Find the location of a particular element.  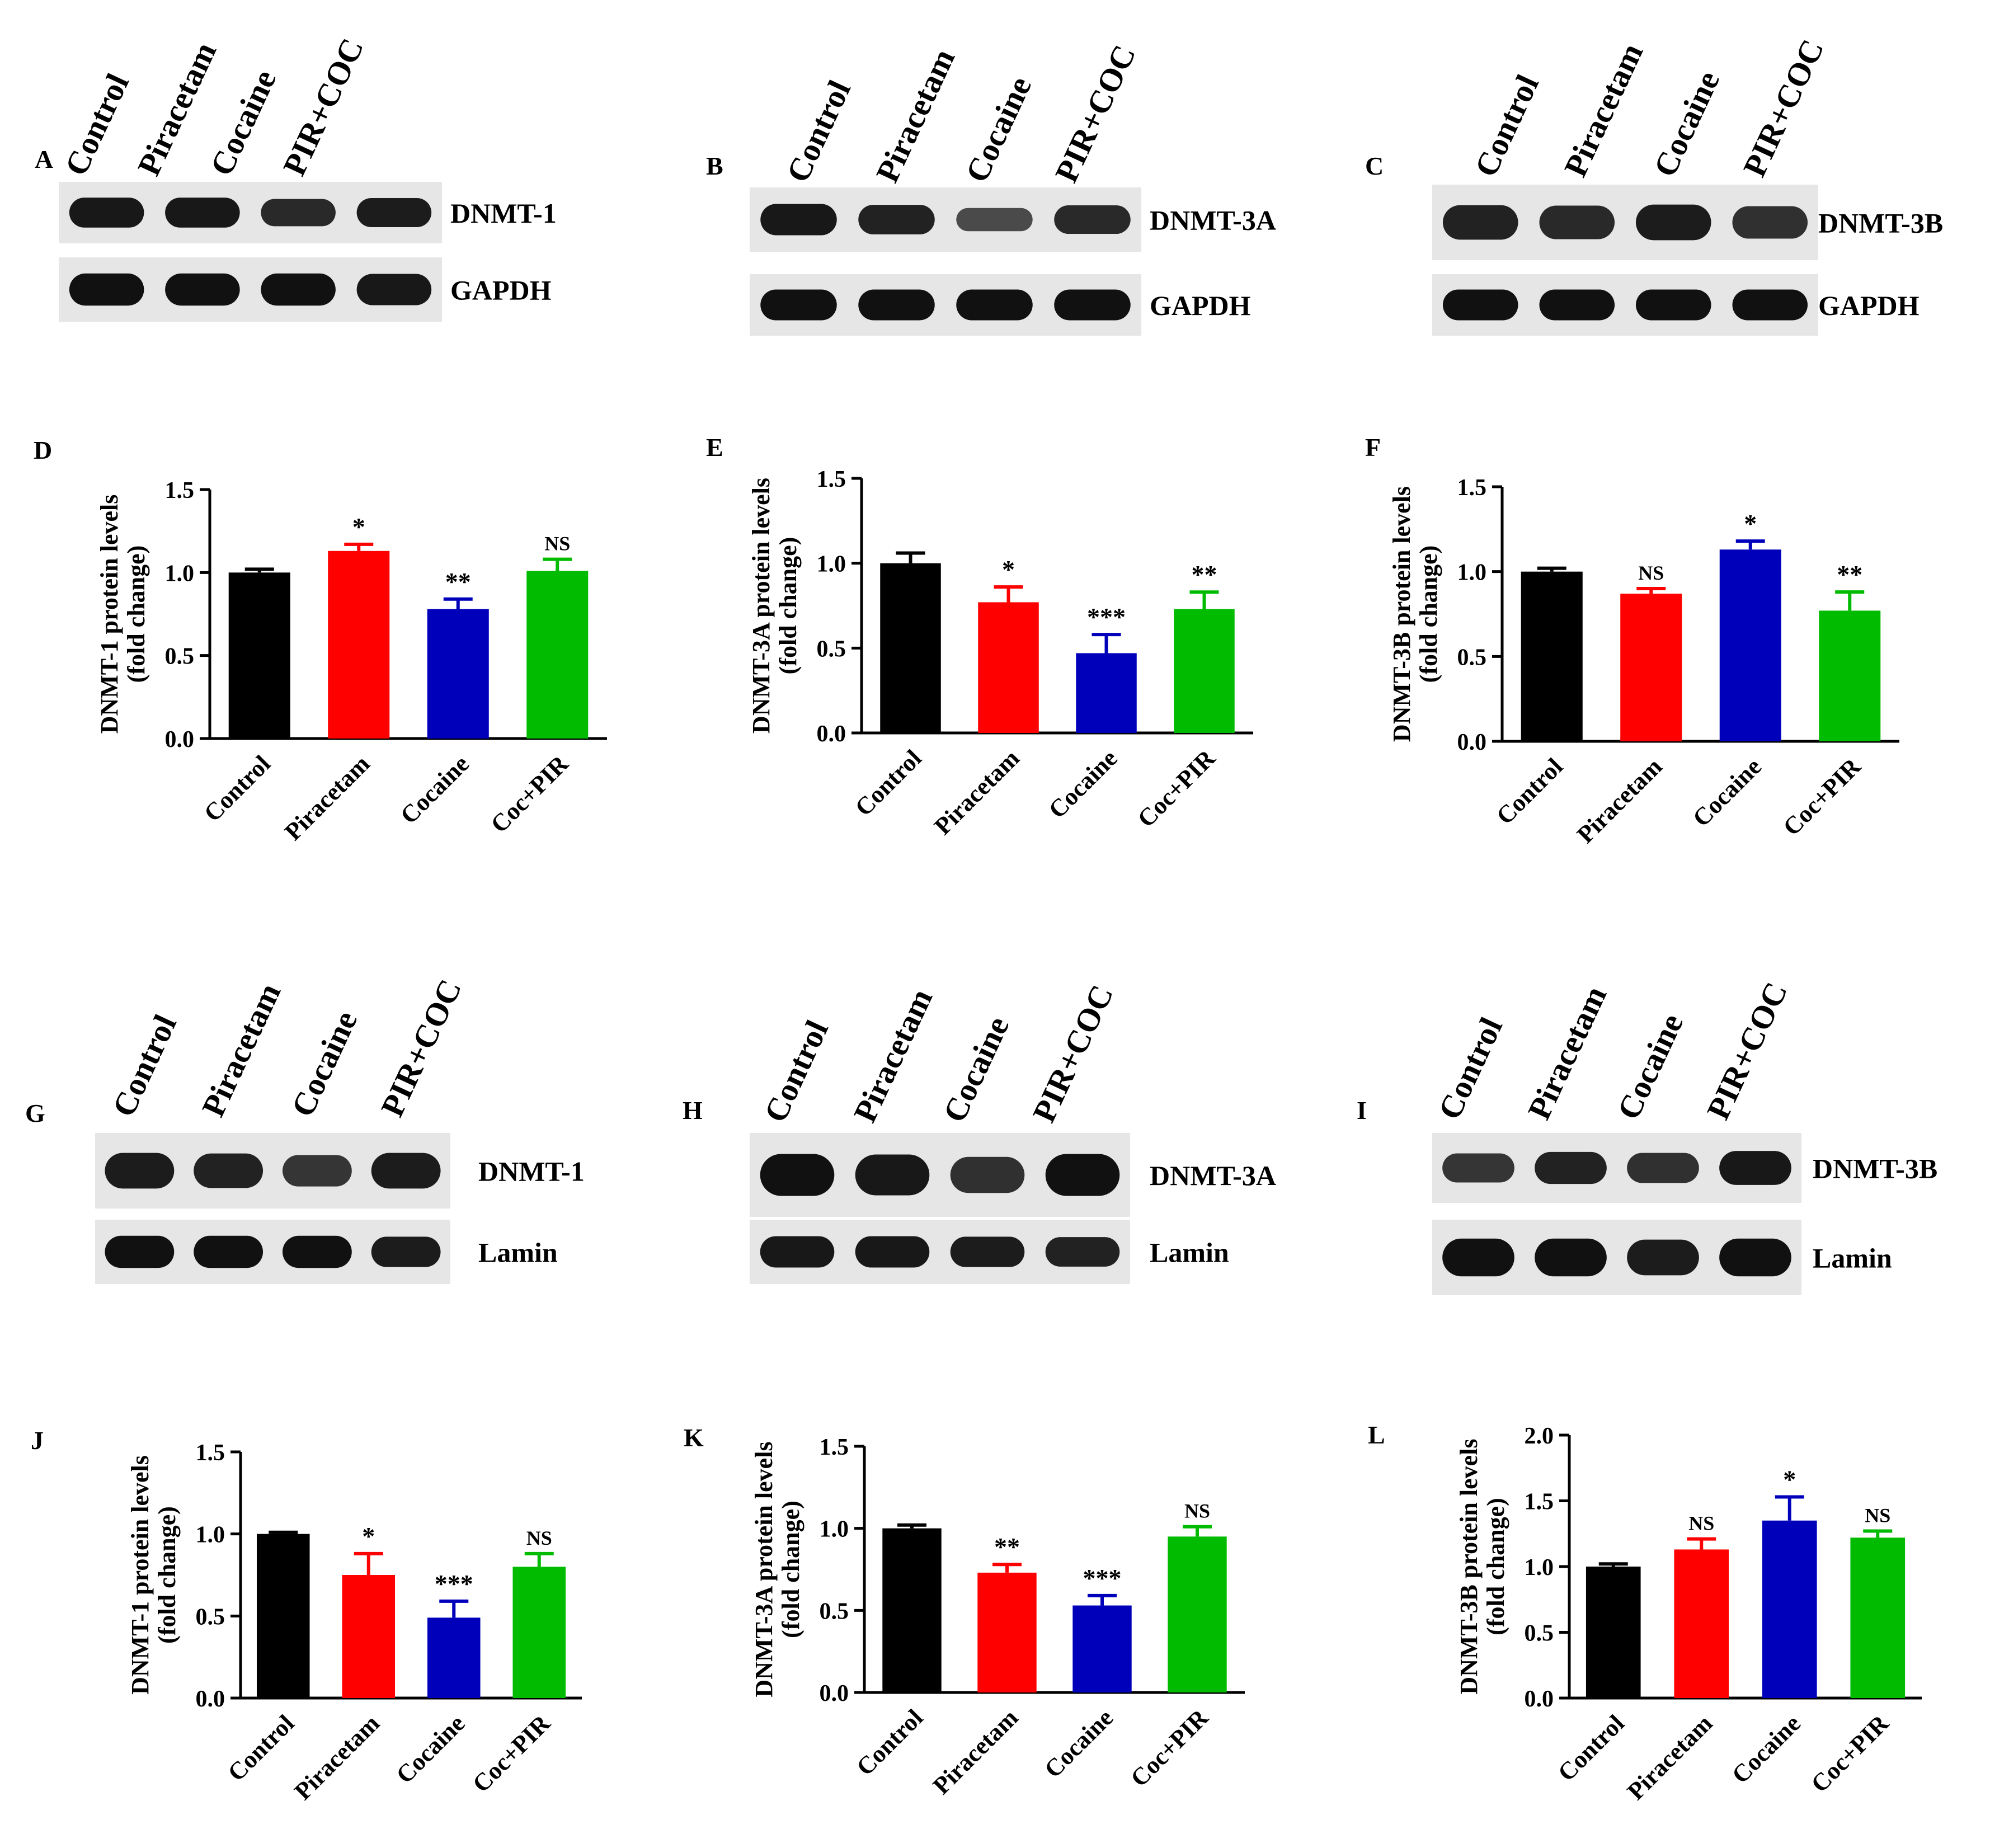

y-tick-label: 0.5 is located at coordinates (831, 649).